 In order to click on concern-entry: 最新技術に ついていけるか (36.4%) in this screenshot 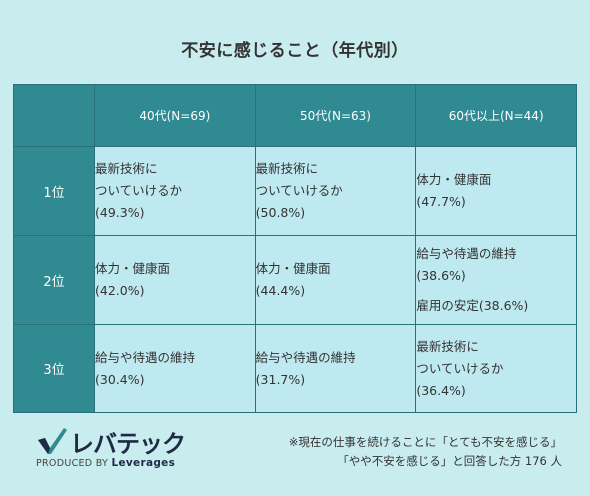, I will do `click(496, 369)`.